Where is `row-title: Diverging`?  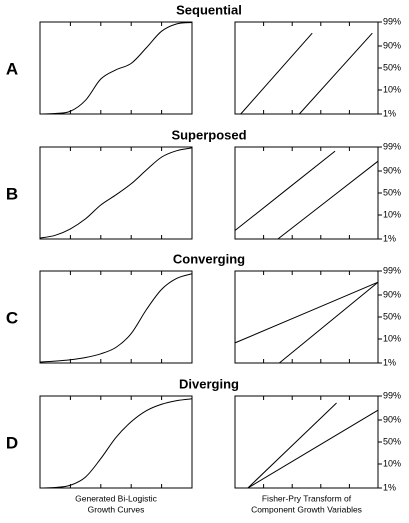 row-title: Diverging is located at coordinates (209, 383).